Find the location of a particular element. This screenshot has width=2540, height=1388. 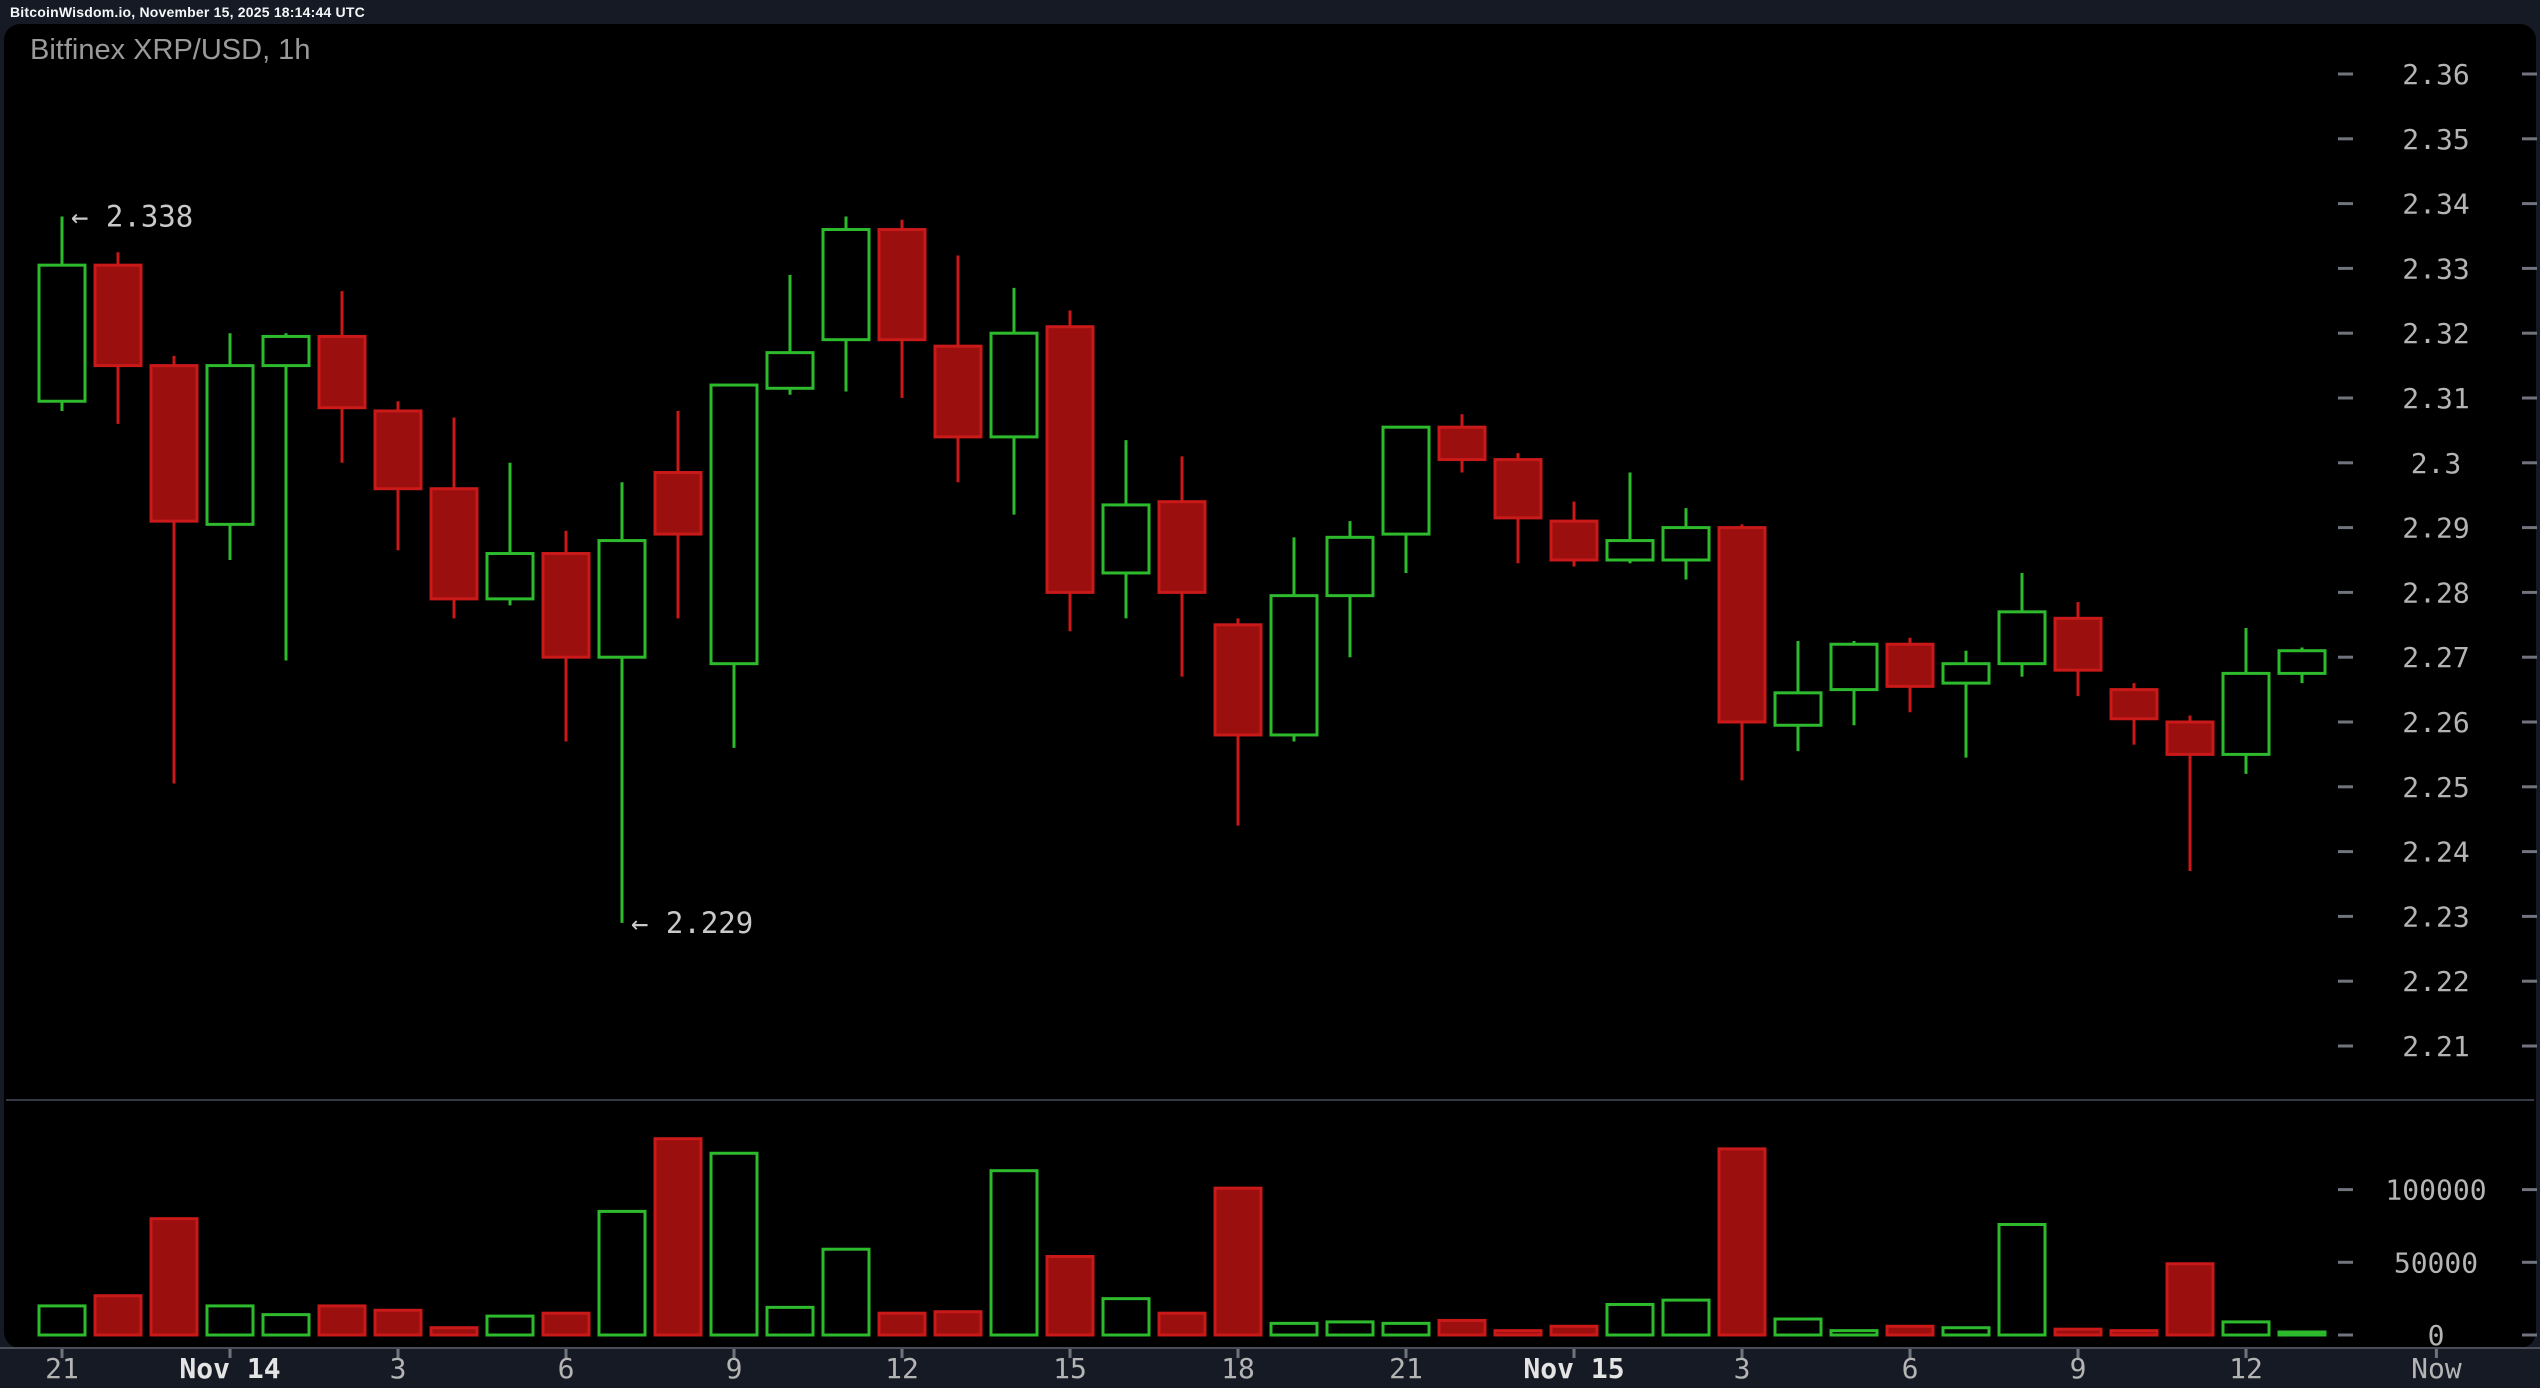

volume-tick-label: 0 is located at coordinates (2436, 1335).